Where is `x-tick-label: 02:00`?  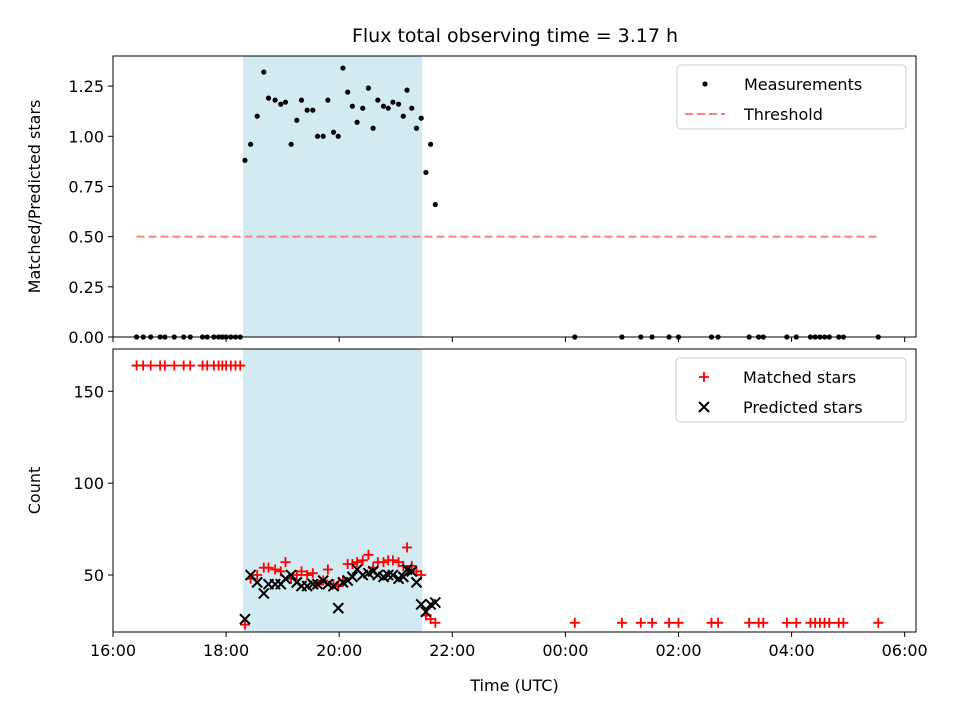 x-tick-label: 02:00 is located at coordinates (678, 650).